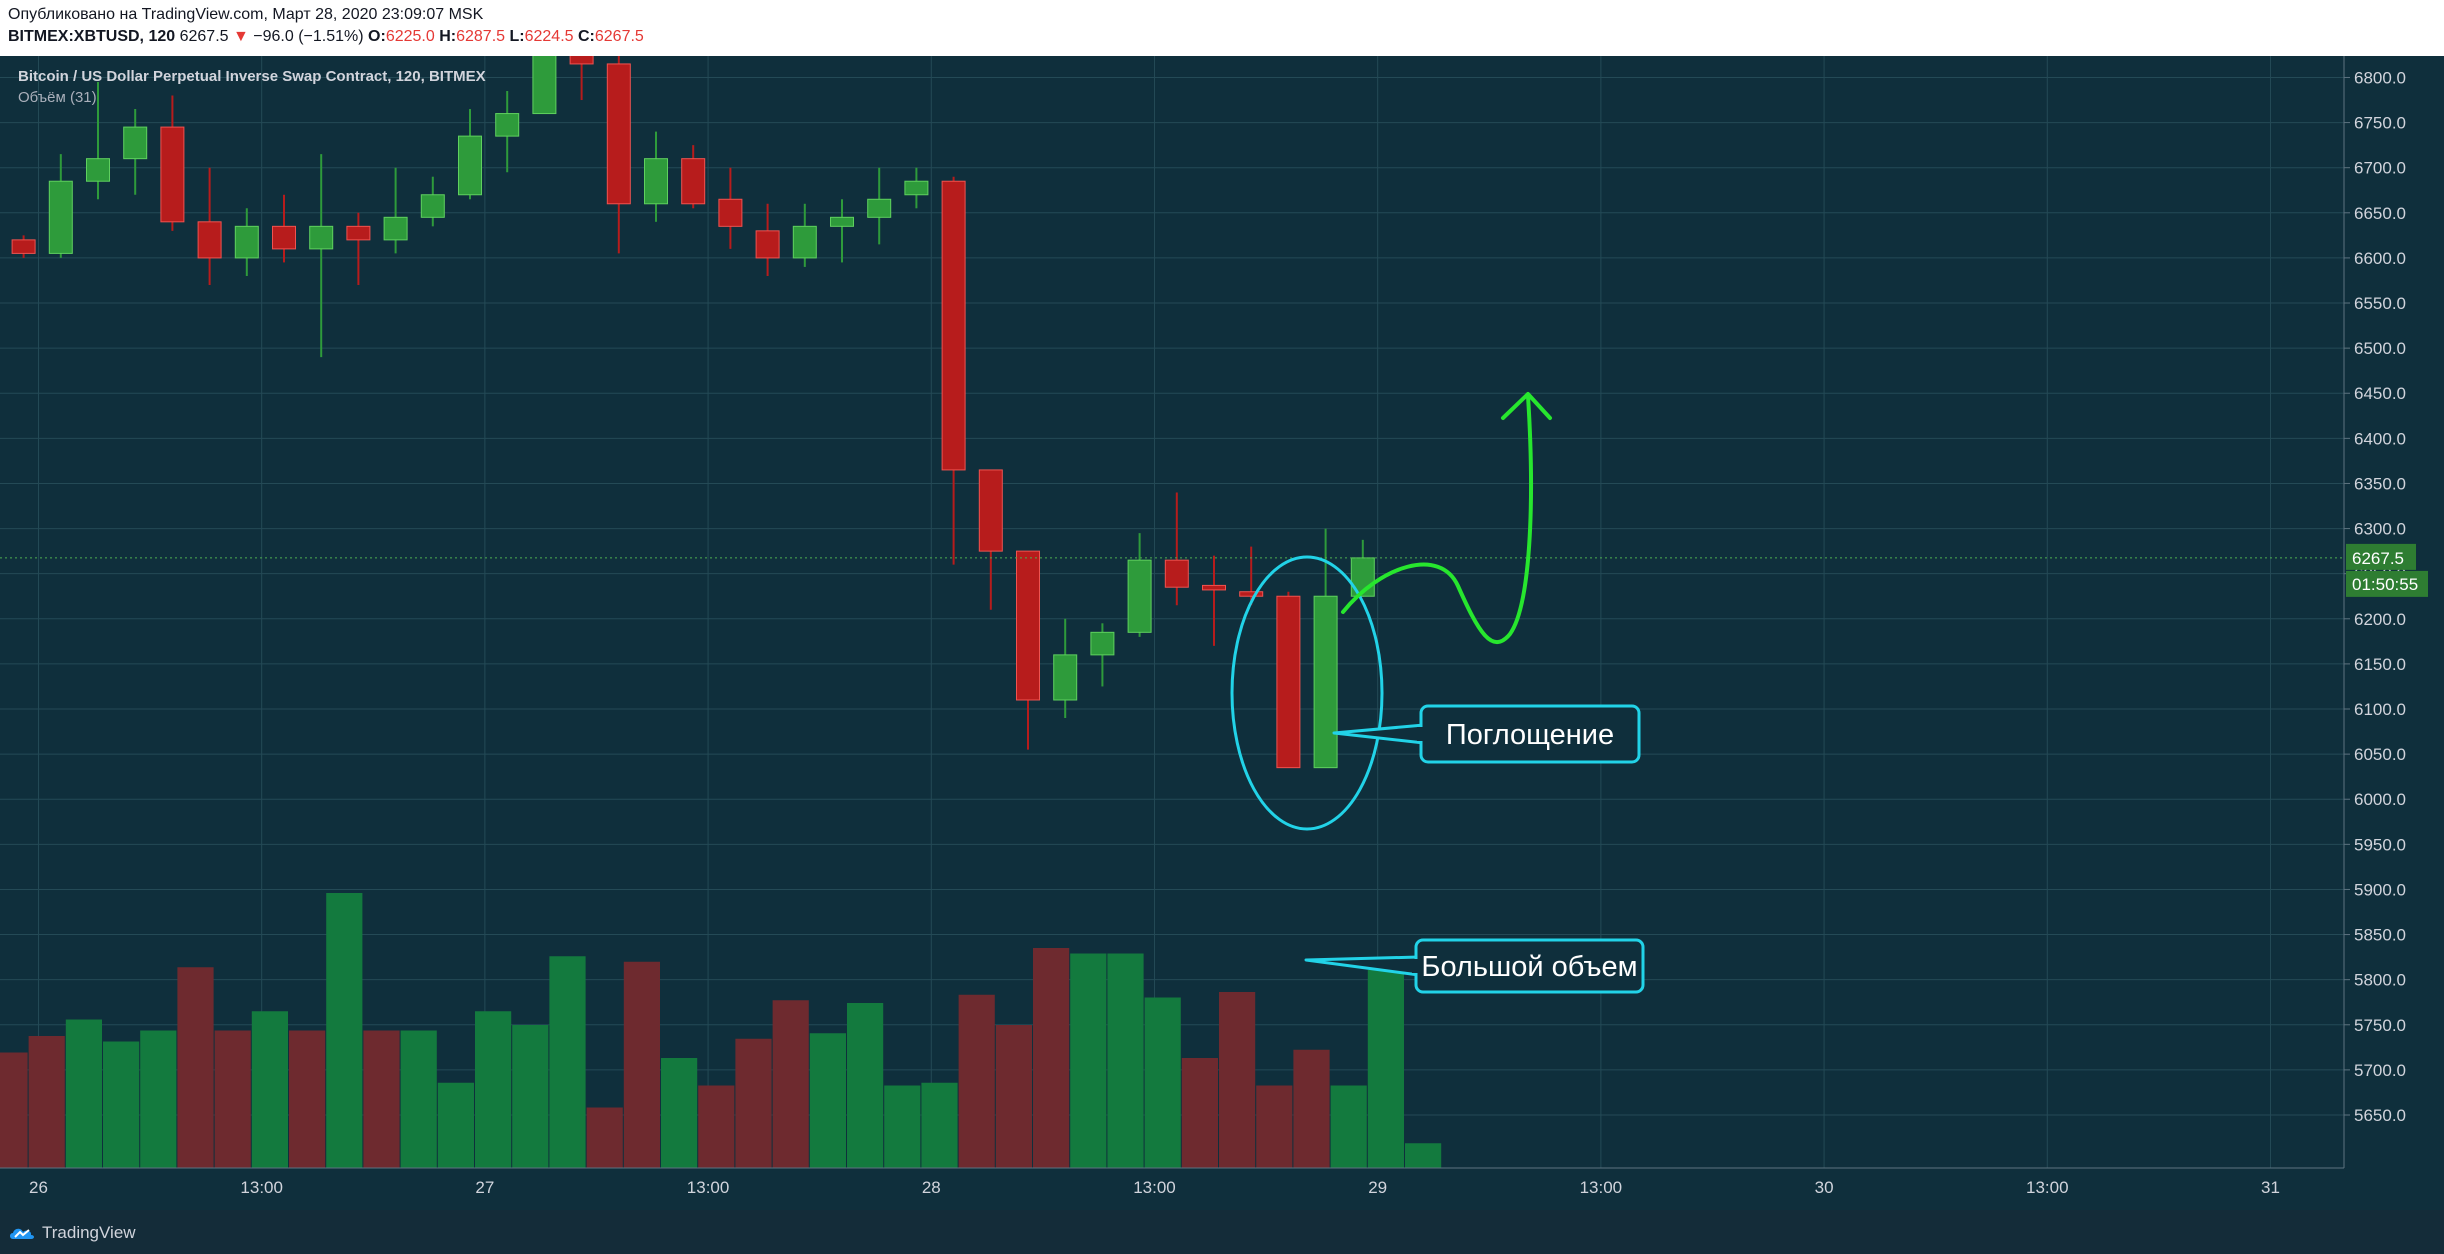 The image size is (2444, 1254). I want to click on down-triangle-icon: ▼, so click(240, 36).